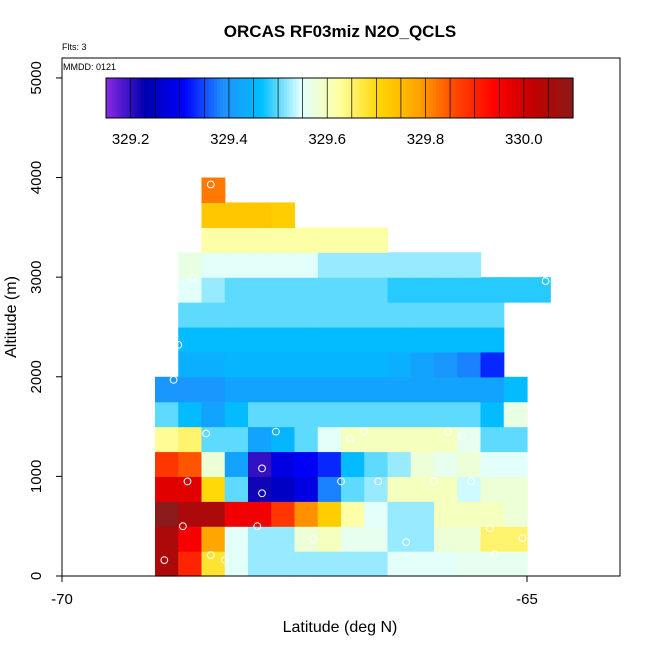 The image size is (650, 650). Describe the element at coordinates (36, 77) in the screenshot. I see `y-tick-label: 5000` at that location.